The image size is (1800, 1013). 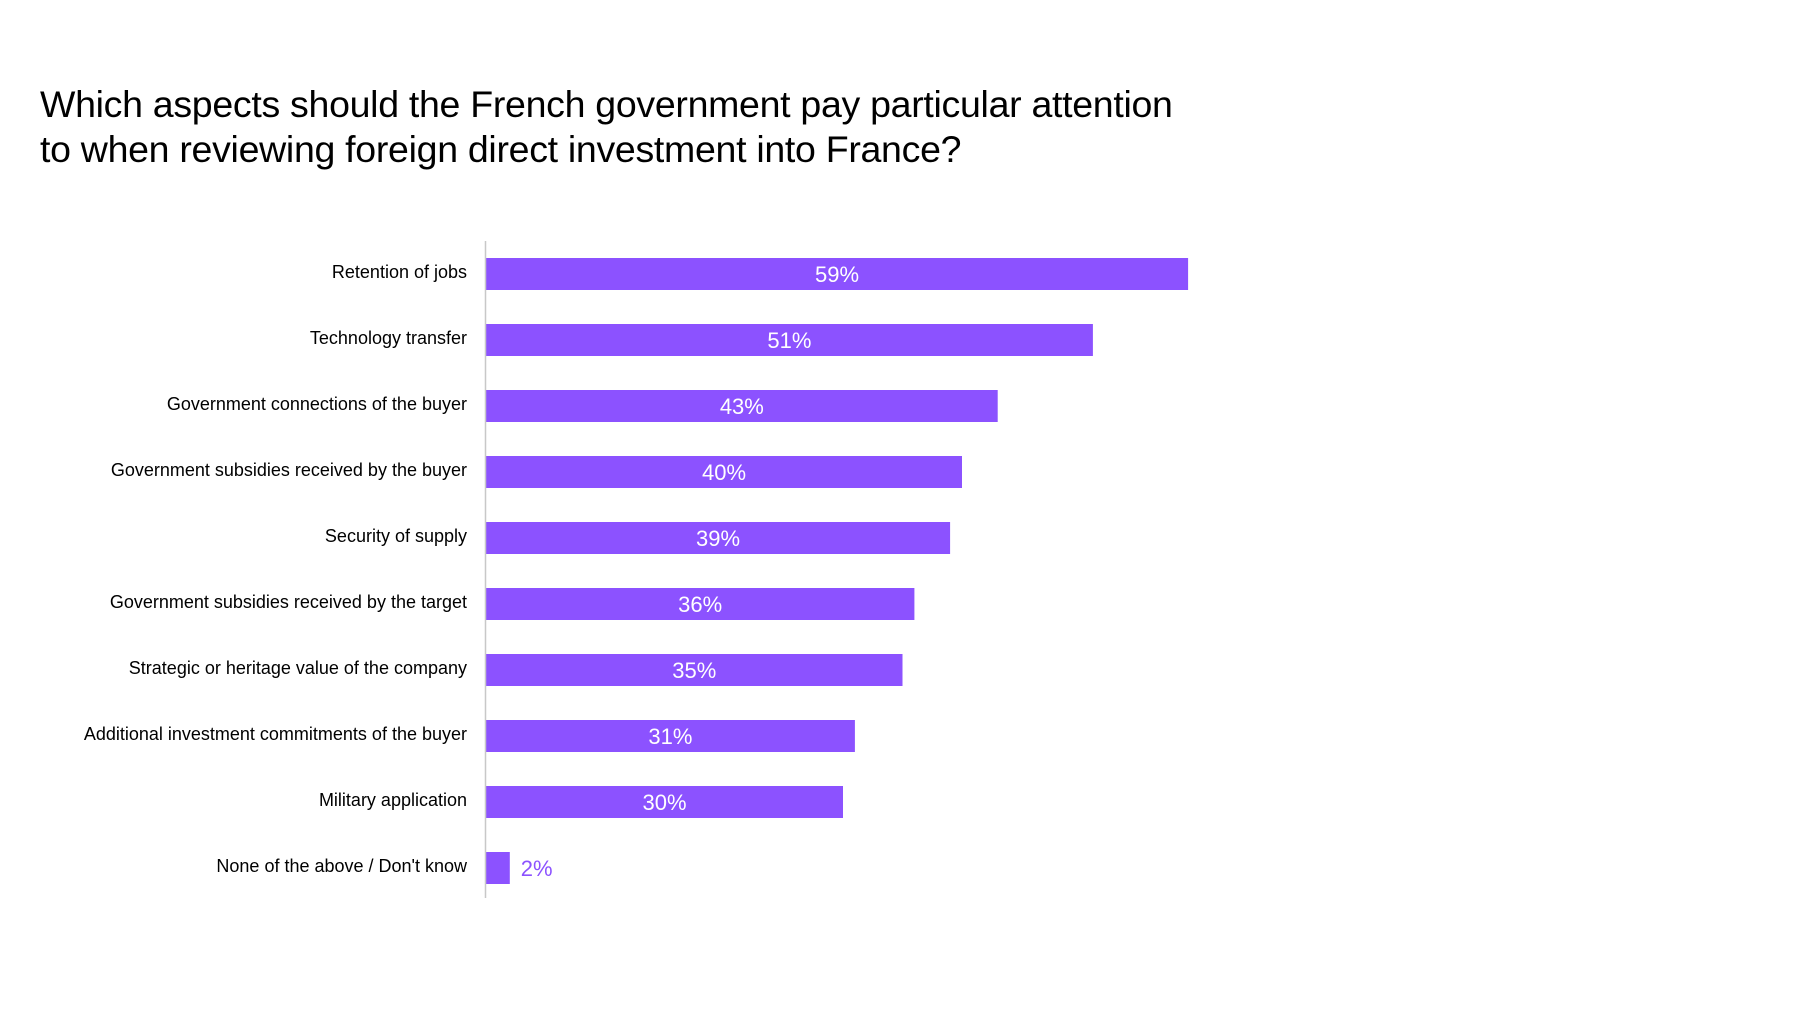 I want to click on category-label: Security of supply, so click(x=396, y=536).